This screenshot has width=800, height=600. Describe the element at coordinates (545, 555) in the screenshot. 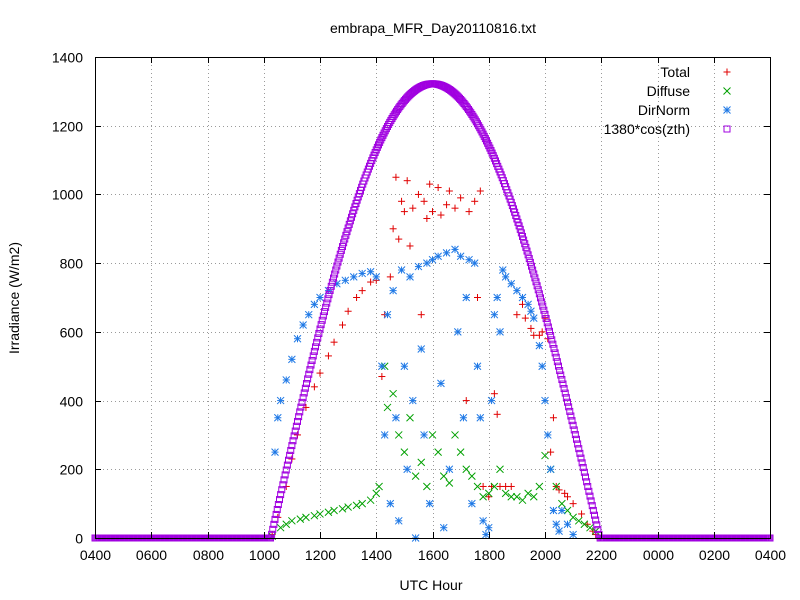

I see `x-tick-label: 2000` at that location.